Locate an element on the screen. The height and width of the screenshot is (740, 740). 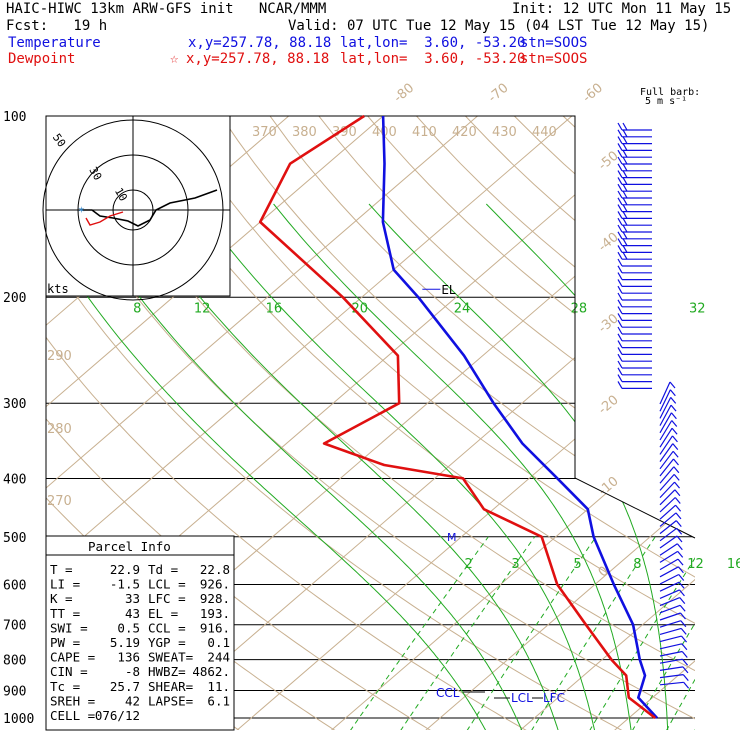
hodograph-ring-label: 50 is located at coordinates (59, 140).